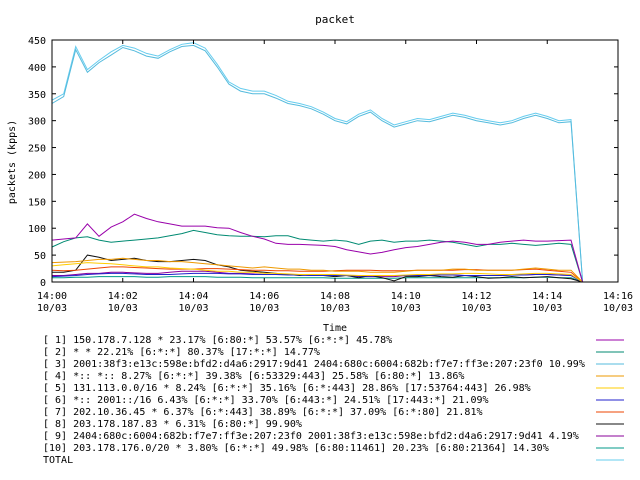  I want to click on y-tick-label: 50, so click(40, 256).